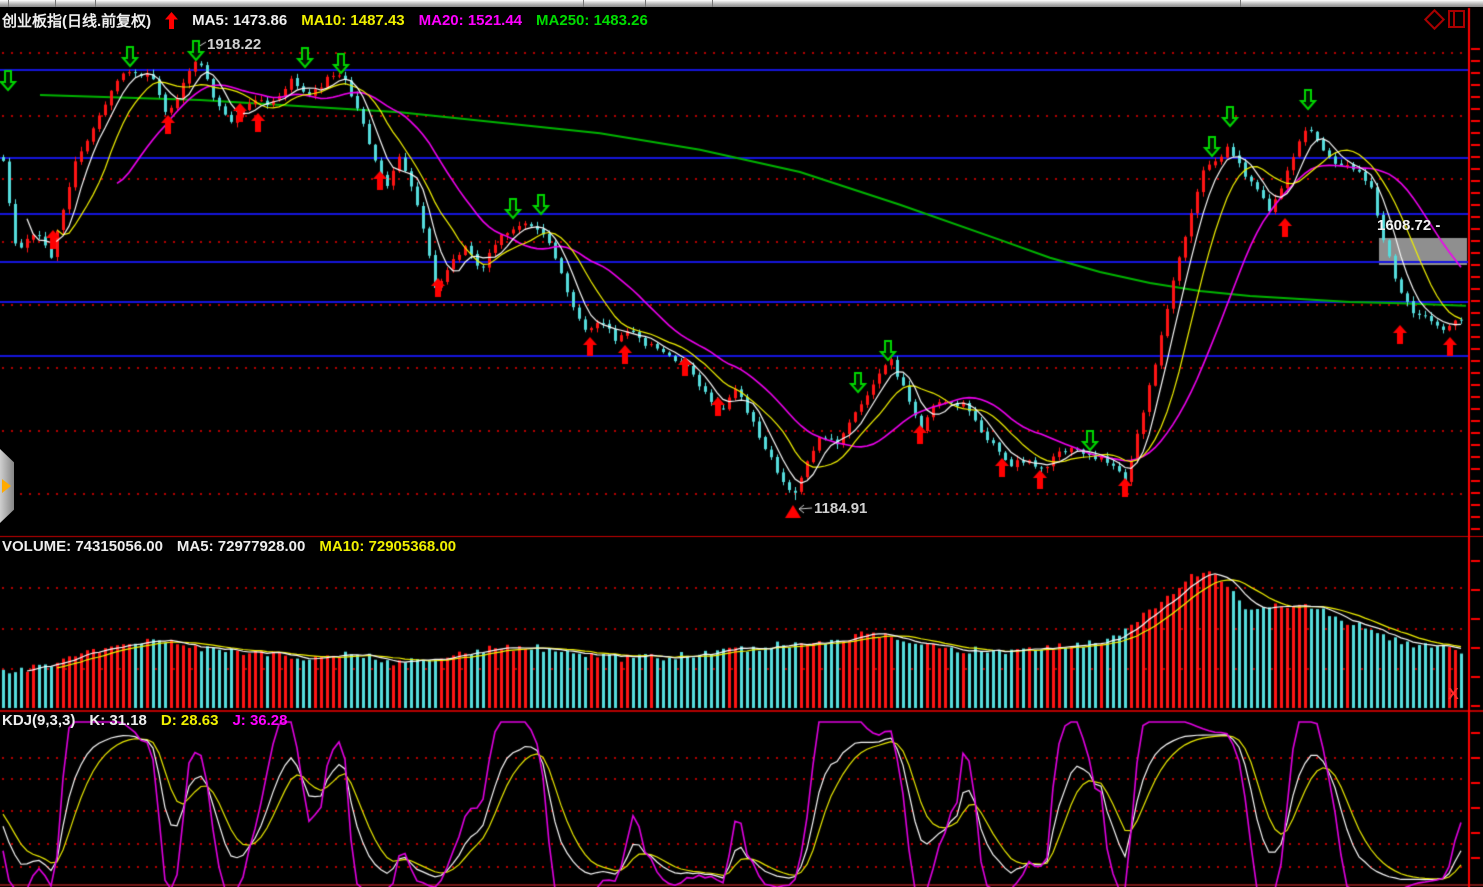 The height and width of the screenshot is (887, 1483). What do you see at coordinates (841, 508) in the screenshot?
I see `low-price-label: 1184.91` at bounding box center [841, 508].